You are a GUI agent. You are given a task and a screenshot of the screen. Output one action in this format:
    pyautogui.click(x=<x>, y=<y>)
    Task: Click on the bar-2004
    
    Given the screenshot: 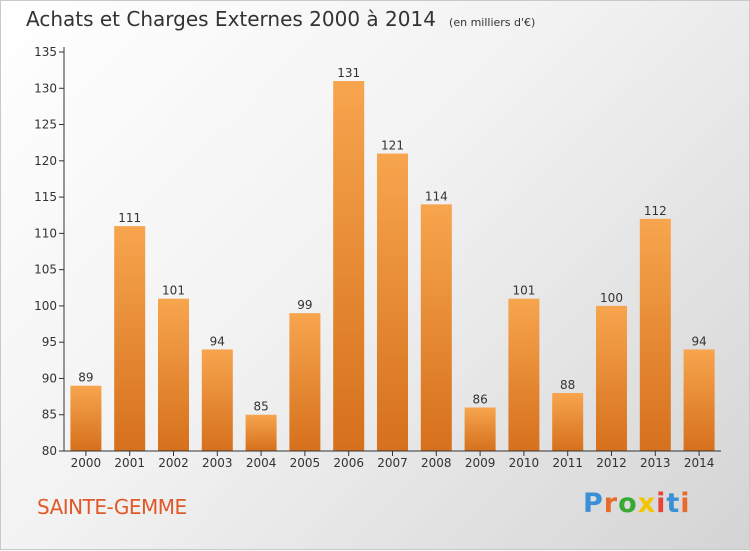 What is the action you would take?
    pyautogui.click(x=261, y=432)
    